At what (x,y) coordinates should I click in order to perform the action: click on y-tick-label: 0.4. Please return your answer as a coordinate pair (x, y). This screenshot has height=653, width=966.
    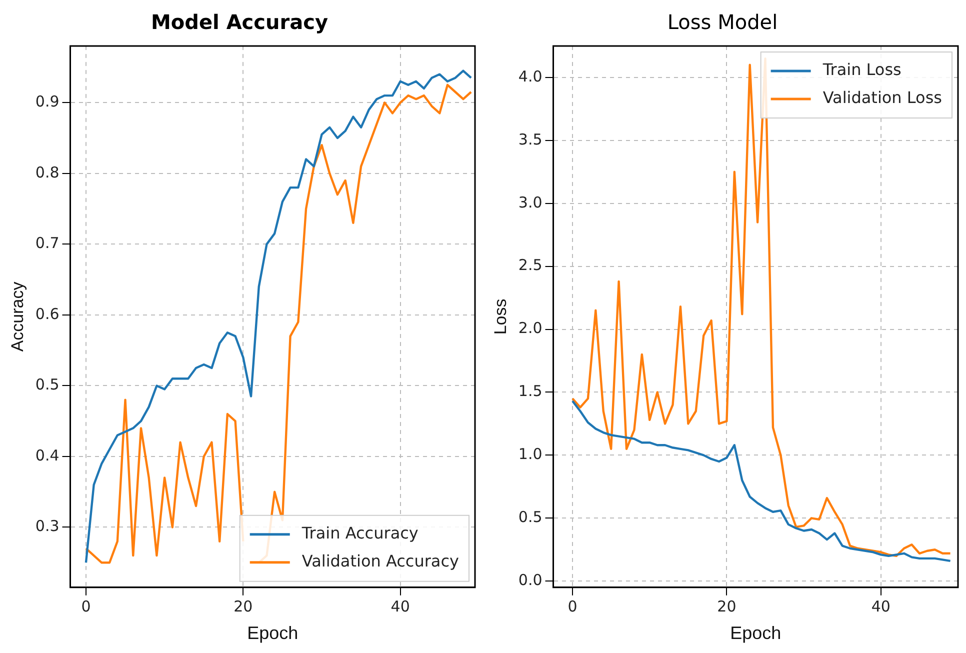
    Looking at the image, I should click on (47, 455).